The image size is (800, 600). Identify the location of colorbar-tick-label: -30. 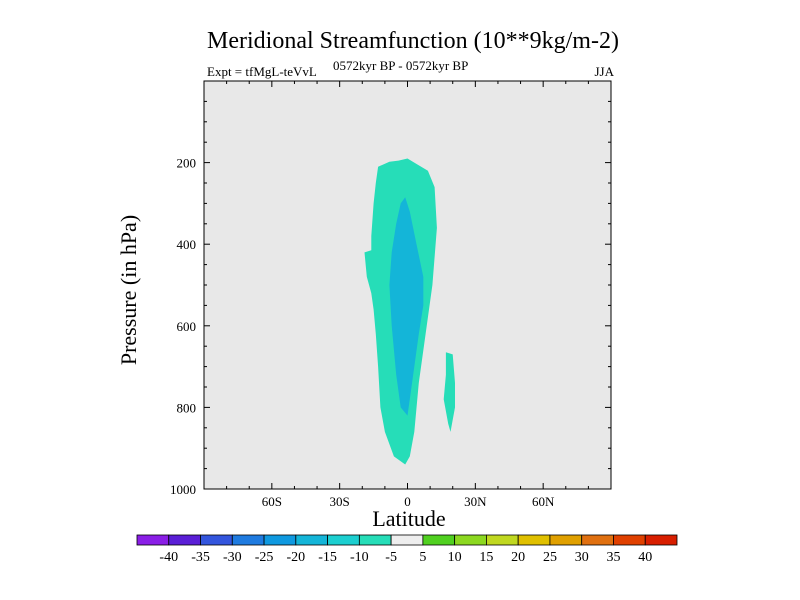
(232, 557).